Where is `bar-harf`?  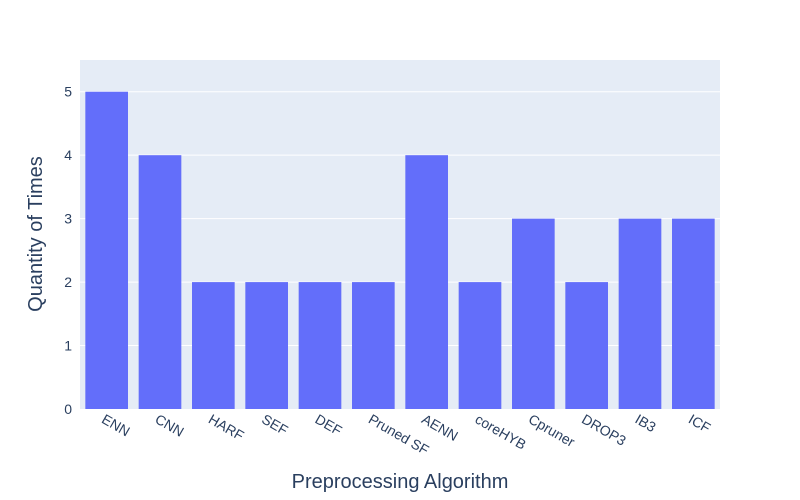 bar-harf is located at coordinates (213, 345).